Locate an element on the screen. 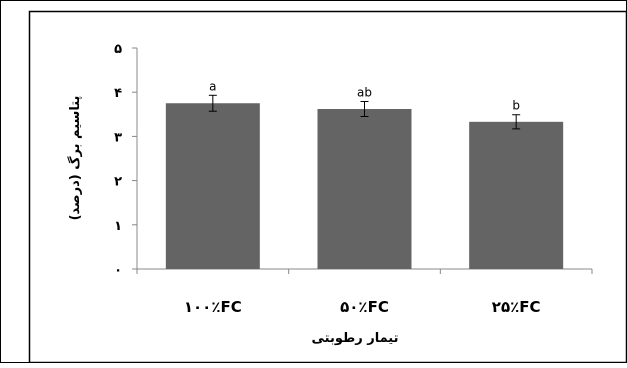  y-tick-label: ۴ is located at coordinates (118, 93).